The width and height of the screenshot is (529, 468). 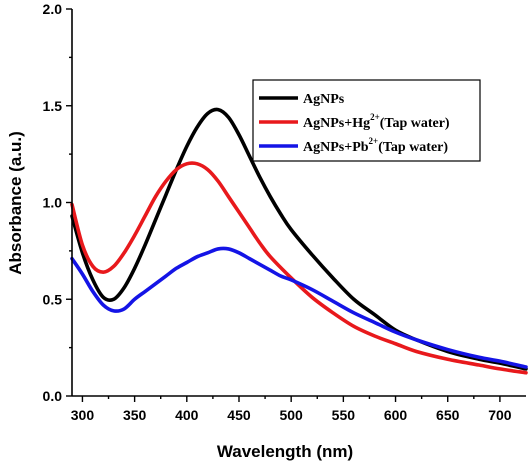 What do you see at coordinates (324, 99) in the screenshot?
I see `legend-label-1: AgNPs` at bounding box center [324, 99].